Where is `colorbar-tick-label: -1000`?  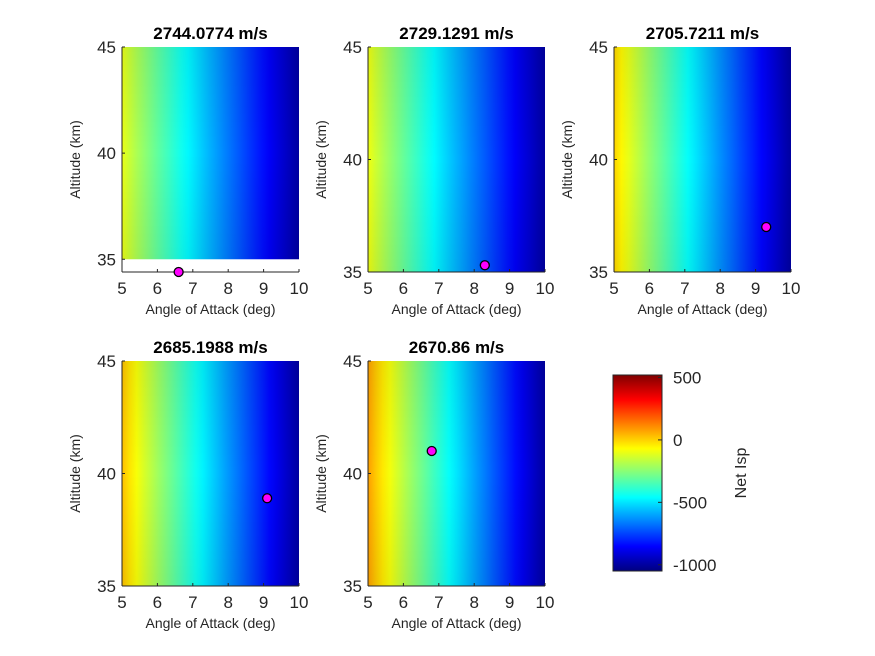 colorbar-tick-label: -1000 is located at coordinates (694, 565).